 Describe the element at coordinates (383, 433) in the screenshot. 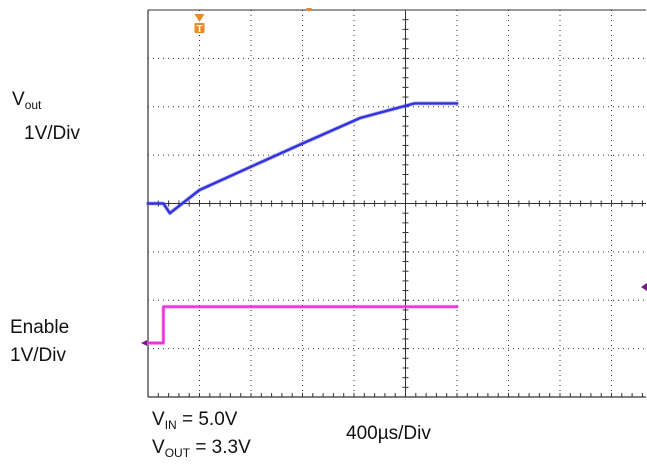

I see `timebase-mu: µ` at that location.